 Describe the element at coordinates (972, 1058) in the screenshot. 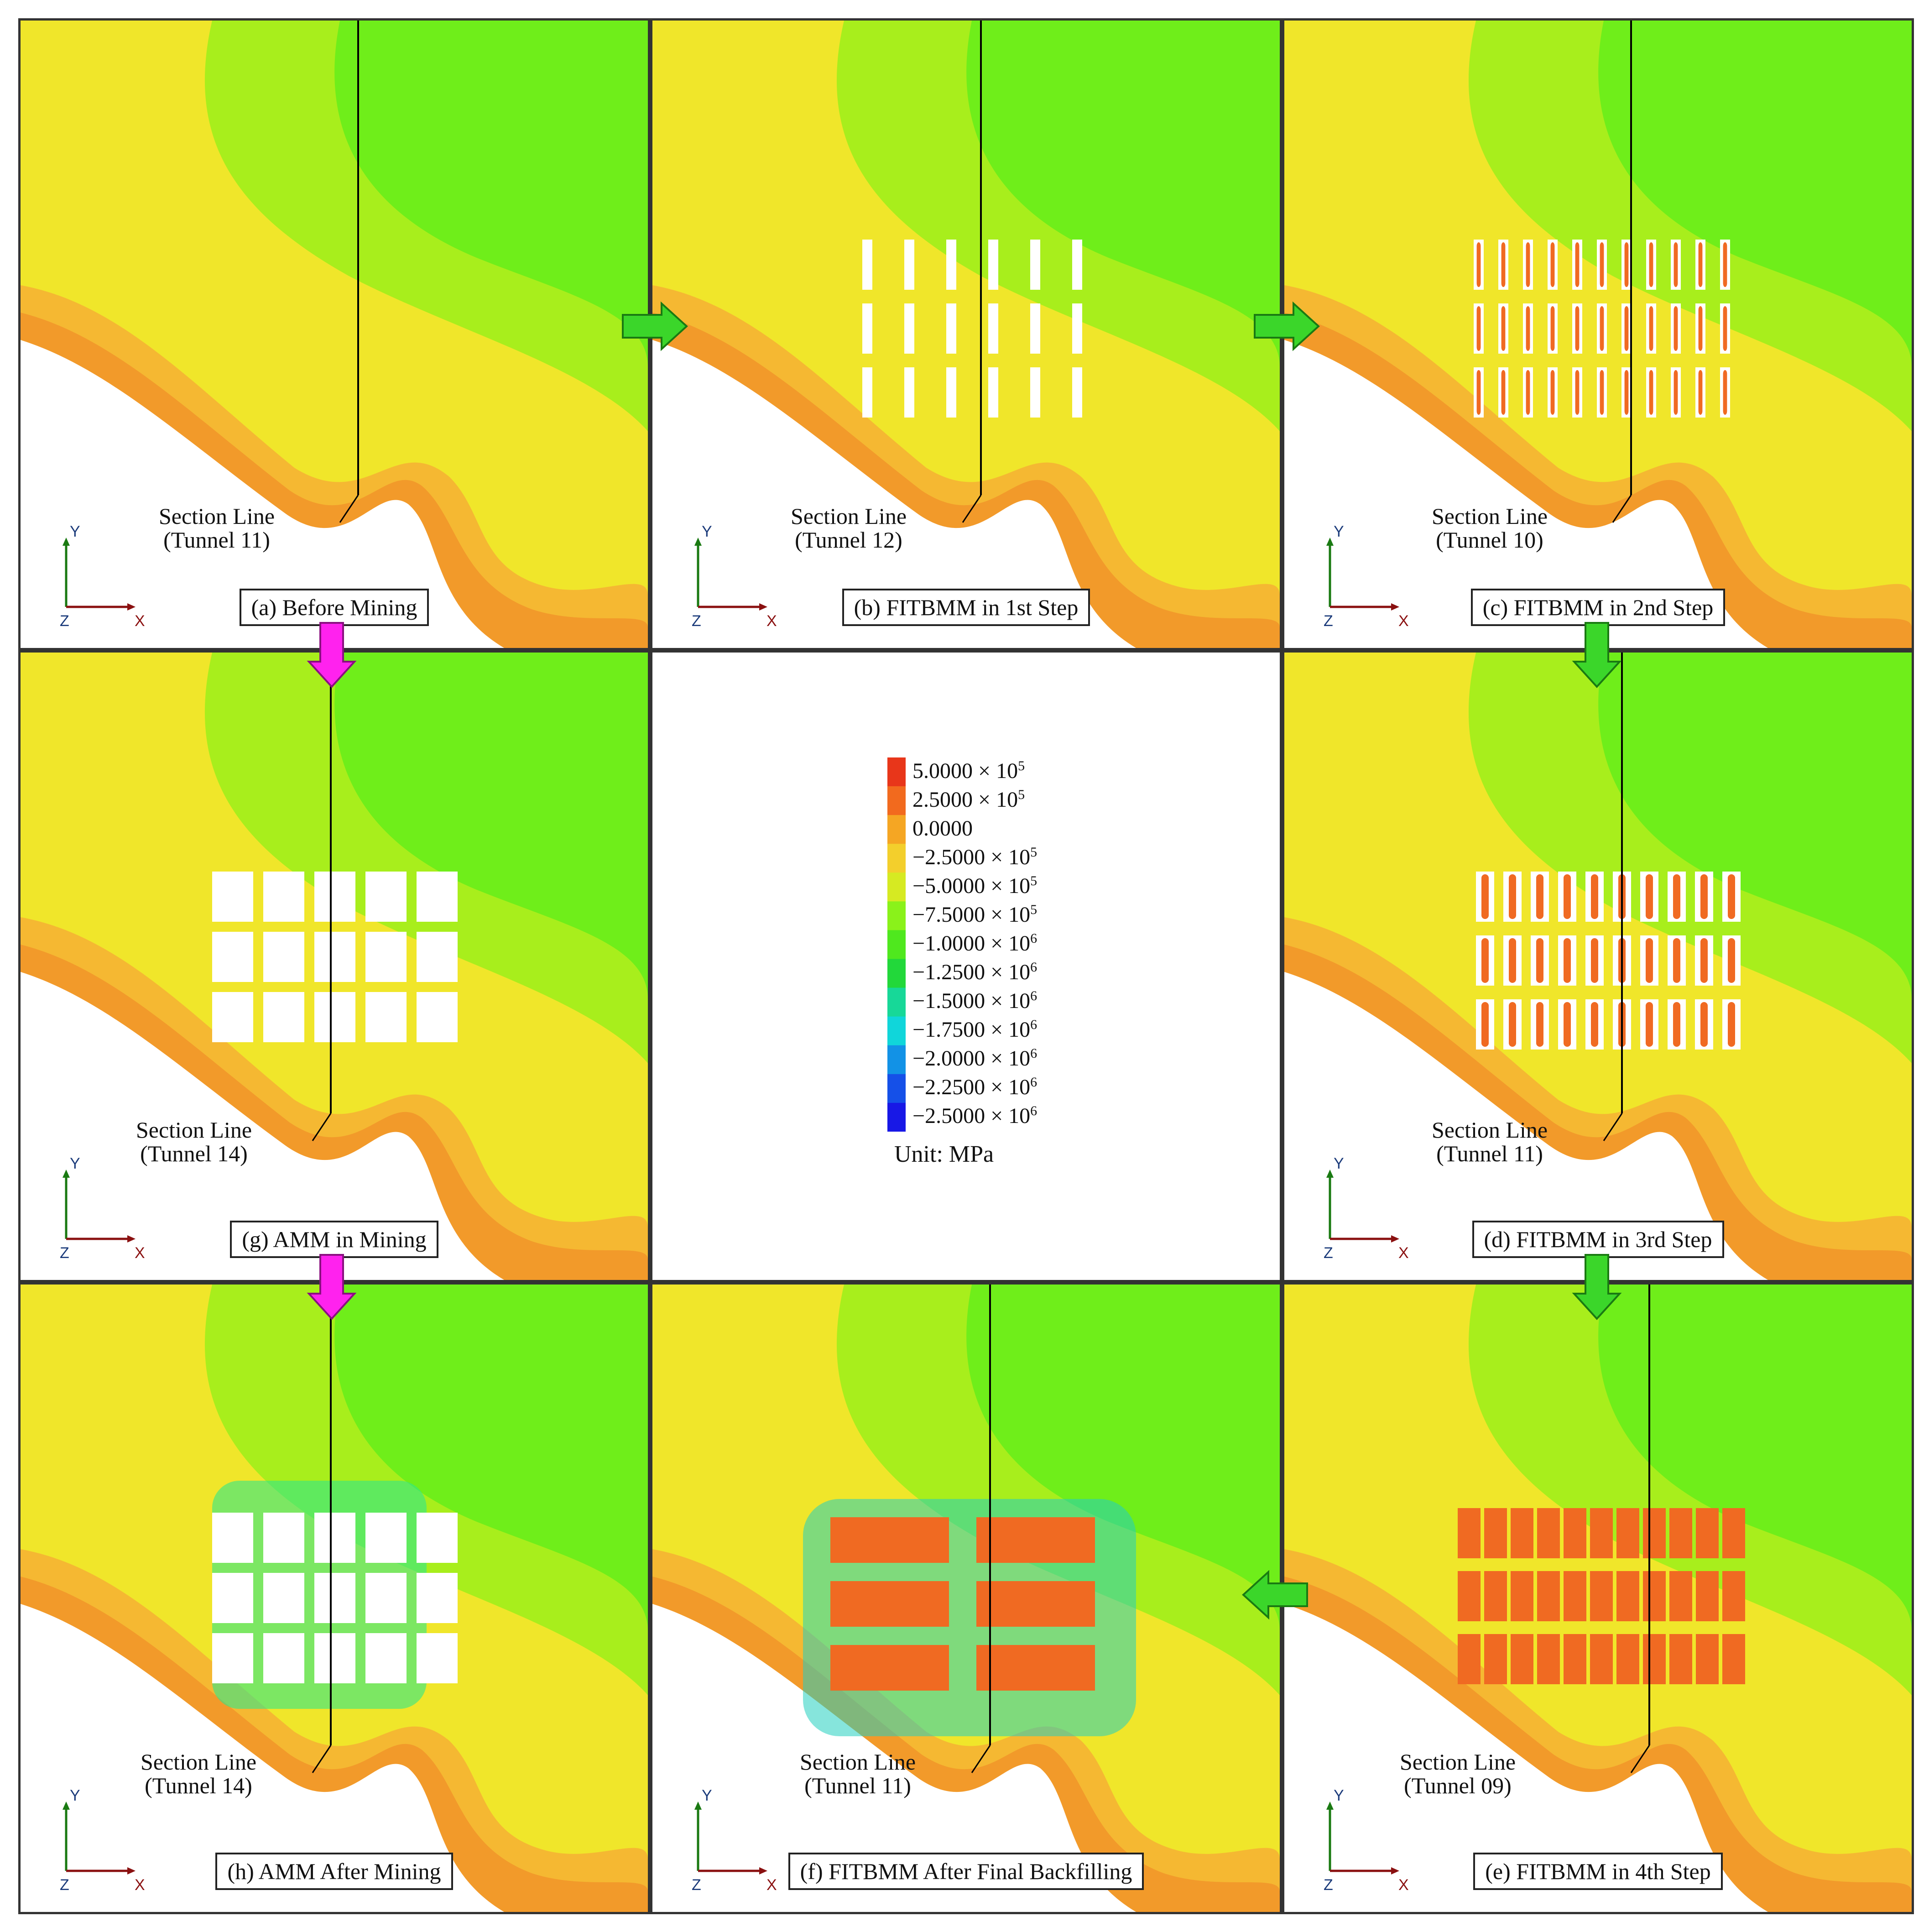

I see `legend-entry-label: −2.0000 × 10` at that location.